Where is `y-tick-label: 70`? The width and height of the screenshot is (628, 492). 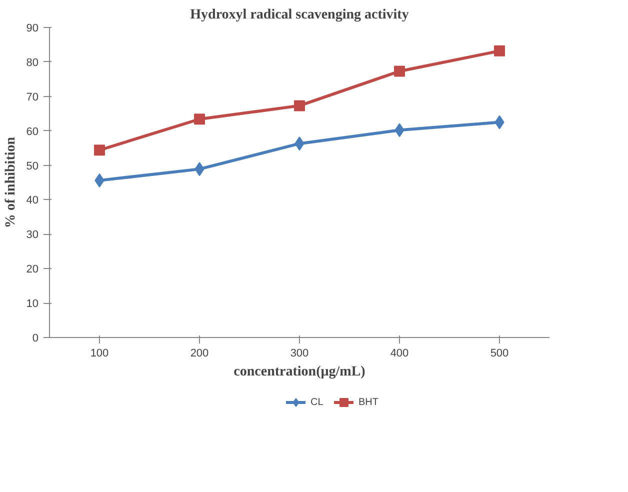
y-tick-label: 70 is located at coordinates (32, 97).